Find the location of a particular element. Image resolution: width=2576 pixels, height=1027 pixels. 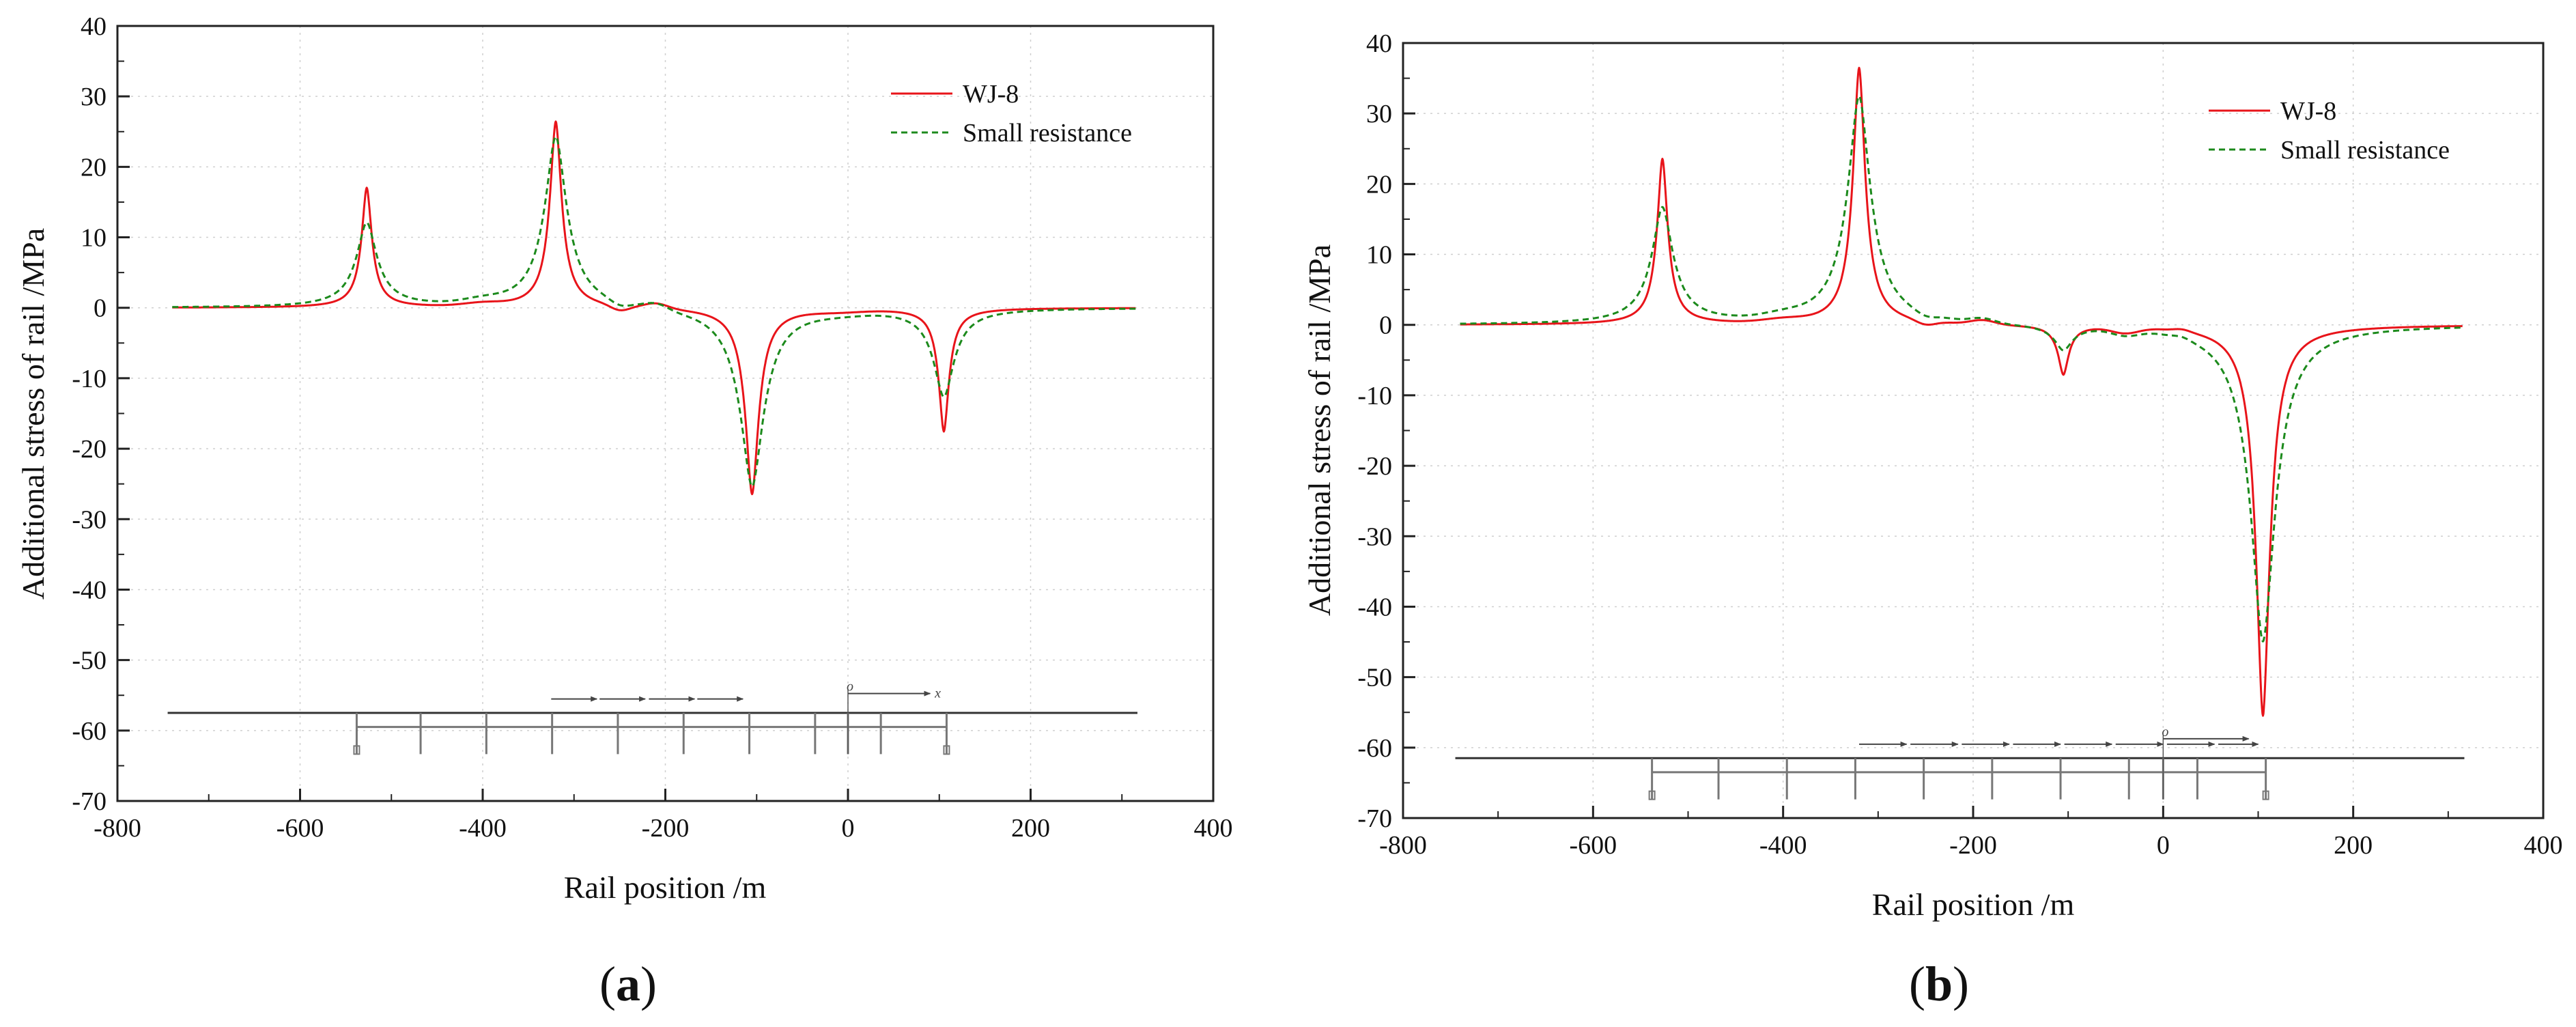

legend-label-small-resistance-b: Small resistance is located at coordinates (2365, 150).